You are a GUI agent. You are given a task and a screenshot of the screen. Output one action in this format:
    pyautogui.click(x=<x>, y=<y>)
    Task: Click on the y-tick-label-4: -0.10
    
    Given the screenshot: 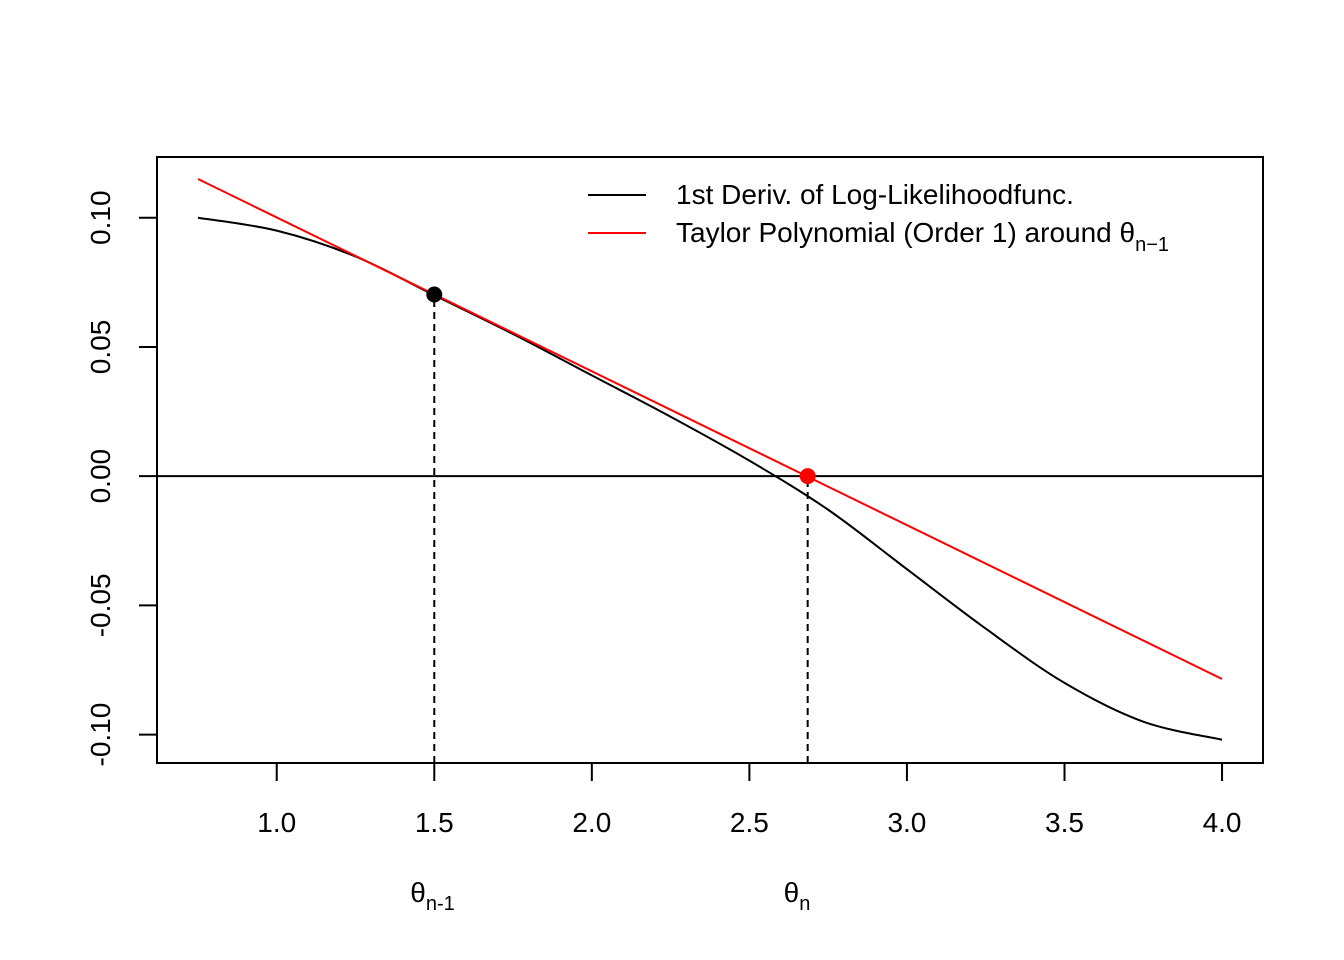 What is the action you would take?
    pyautogui.click(x=100, y=735)
    